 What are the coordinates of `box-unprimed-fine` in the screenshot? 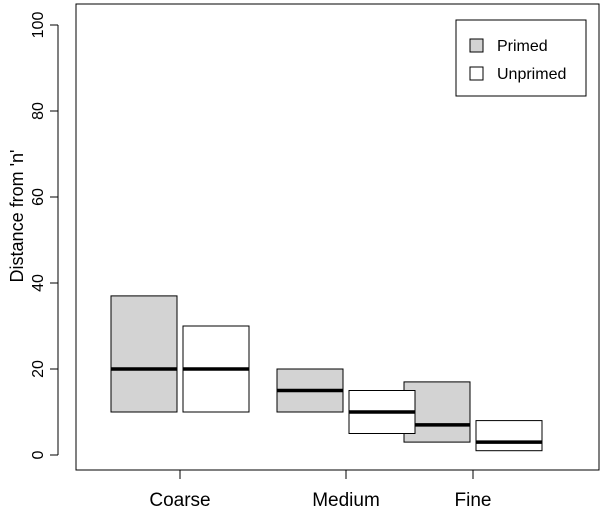 It's located at (509, 436).